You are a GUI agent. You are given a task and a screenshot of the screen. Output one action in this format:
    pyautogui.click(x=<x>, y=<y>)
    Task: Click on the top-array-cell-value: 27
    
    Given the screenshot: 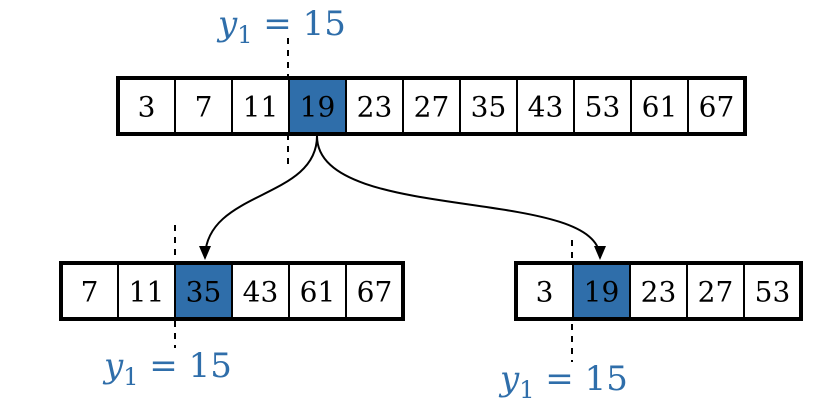 What is the action you would take?
    pyautogui.click(x=432, y=107)
    